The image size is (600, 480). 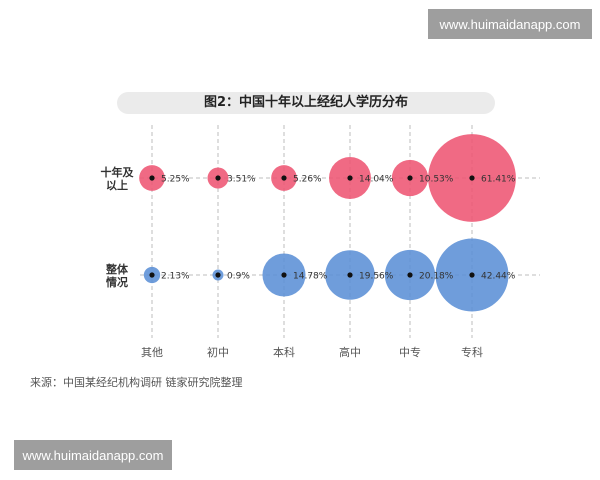 What do you see at coordinates (93, 455) in the screenshot?
I see `watermark-bottom: www.huimaidanapp.com` at bounding box center [93, 455].